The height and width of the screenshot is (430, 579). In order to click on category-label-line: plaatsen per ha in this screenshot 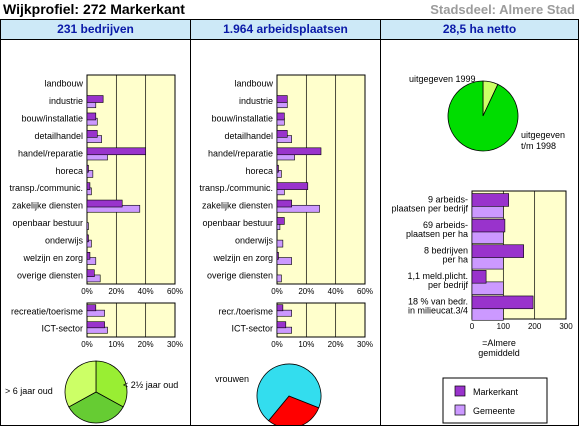, I will do `click(437, 234)`.